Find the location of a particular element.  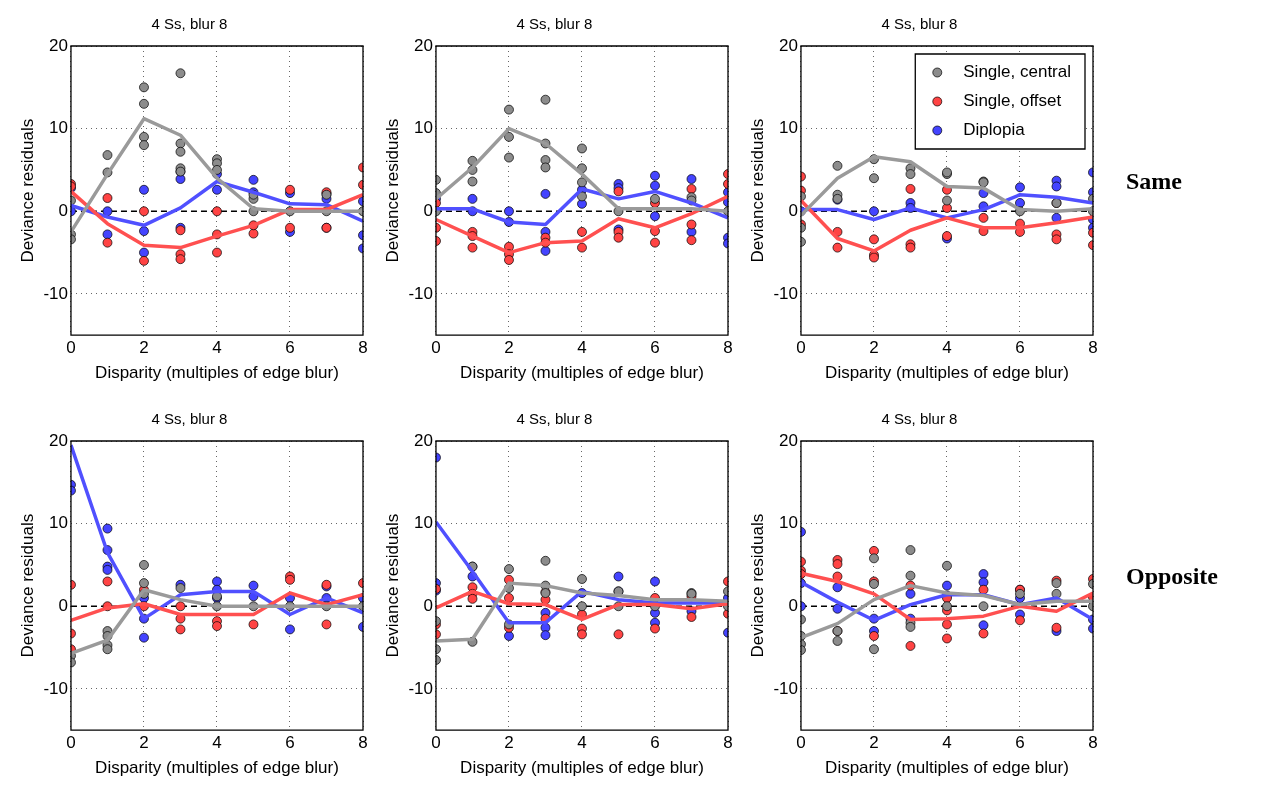

legend-label: Single, central is located at coordinates (1017, 72).